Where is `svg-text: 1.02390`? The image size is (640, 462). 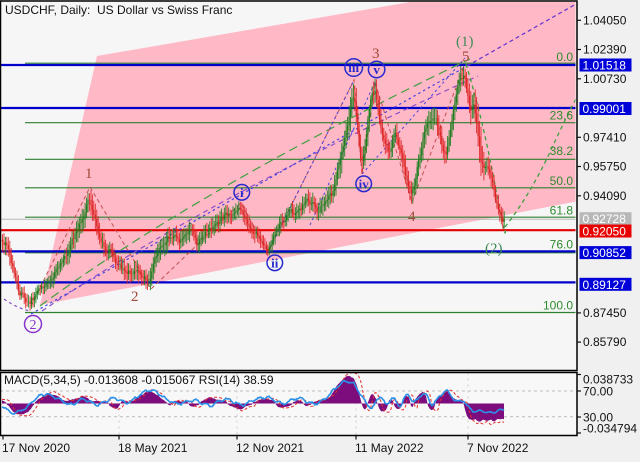
svg-text: 1.02390 is located at coordinates (605, 50).